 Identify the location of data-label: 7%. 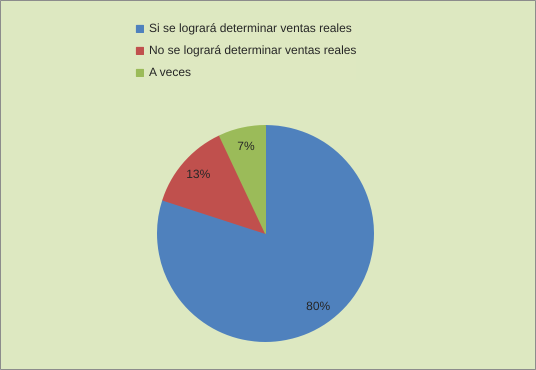
(246, 146).